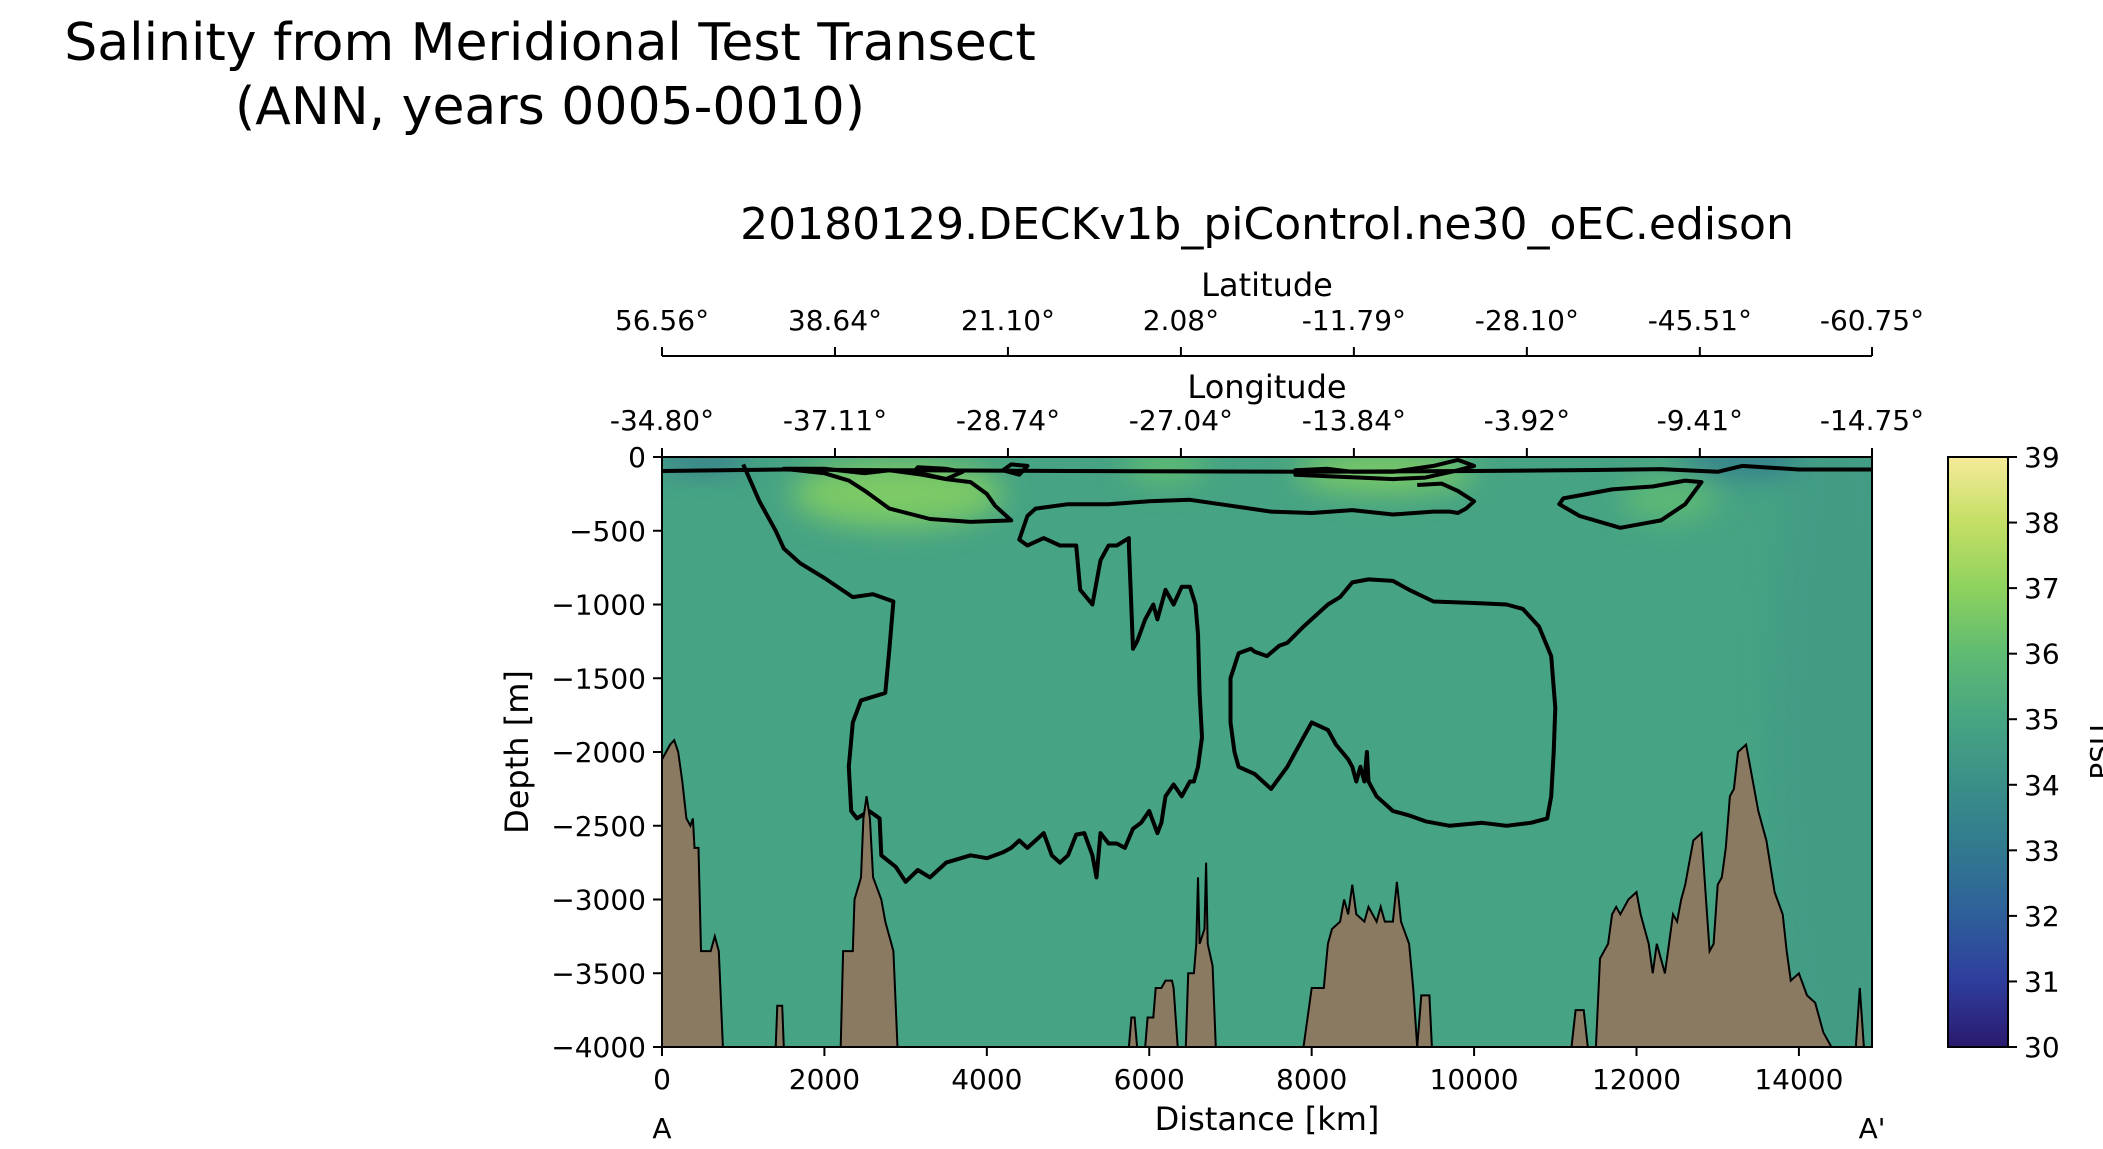 The height and width of the screenshot is (1149, 2103). I want to click on colorbar-tick-label: 36, so click(2042, 654).